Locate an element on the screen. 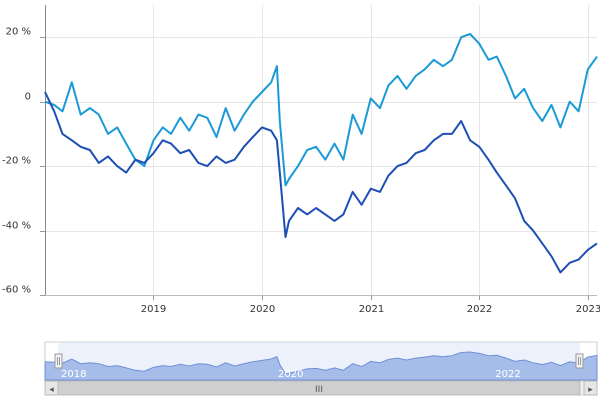 This screenshot has height=400, width=600. scrollbar-grip: III is located at coordinates (319, 390).